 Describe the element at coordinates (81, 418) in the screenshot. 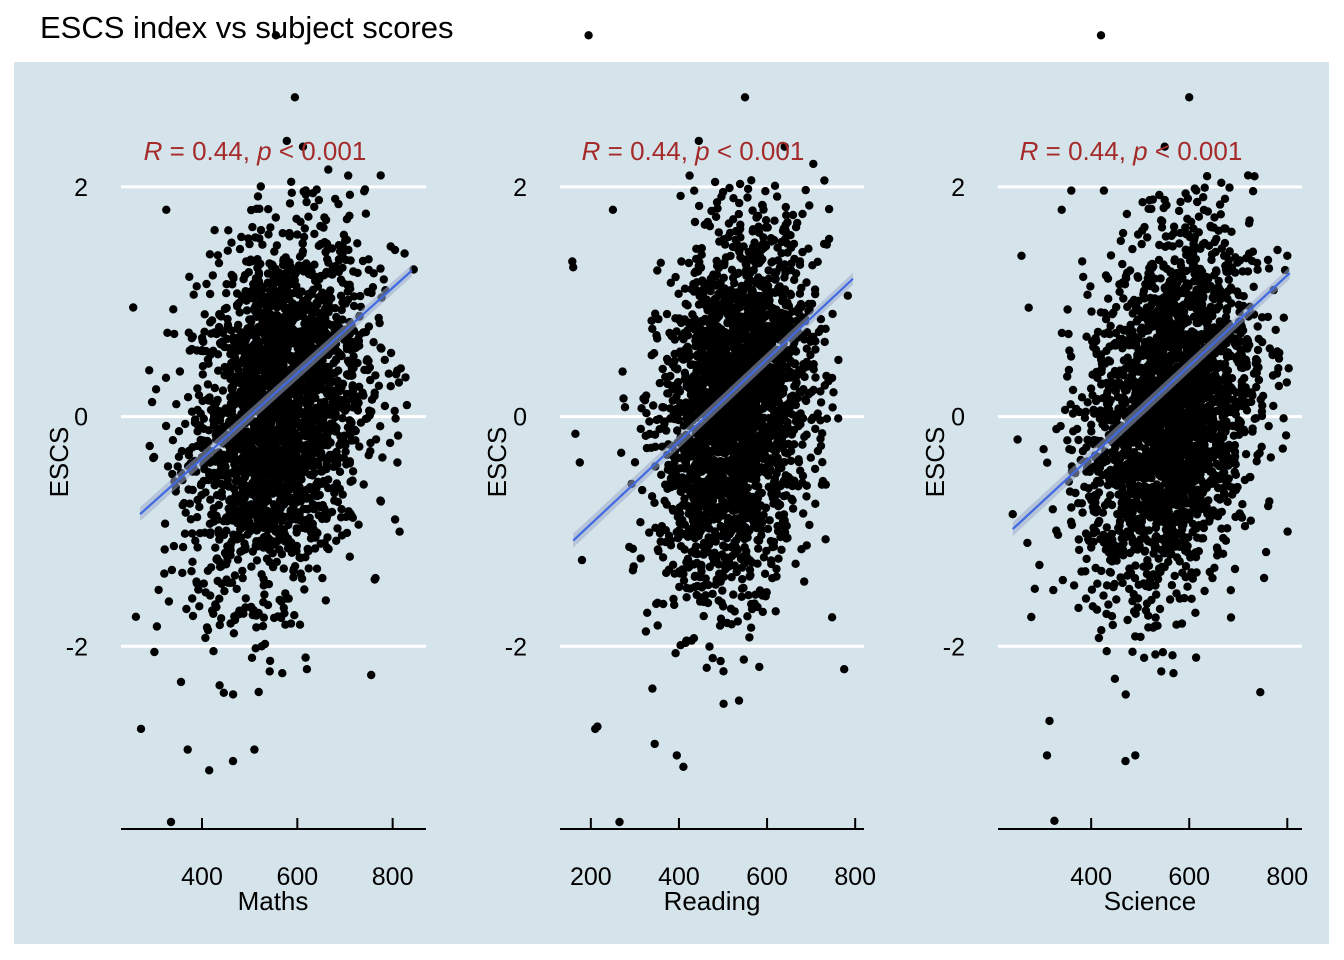

I see `y-tick-label: 0` at that location.